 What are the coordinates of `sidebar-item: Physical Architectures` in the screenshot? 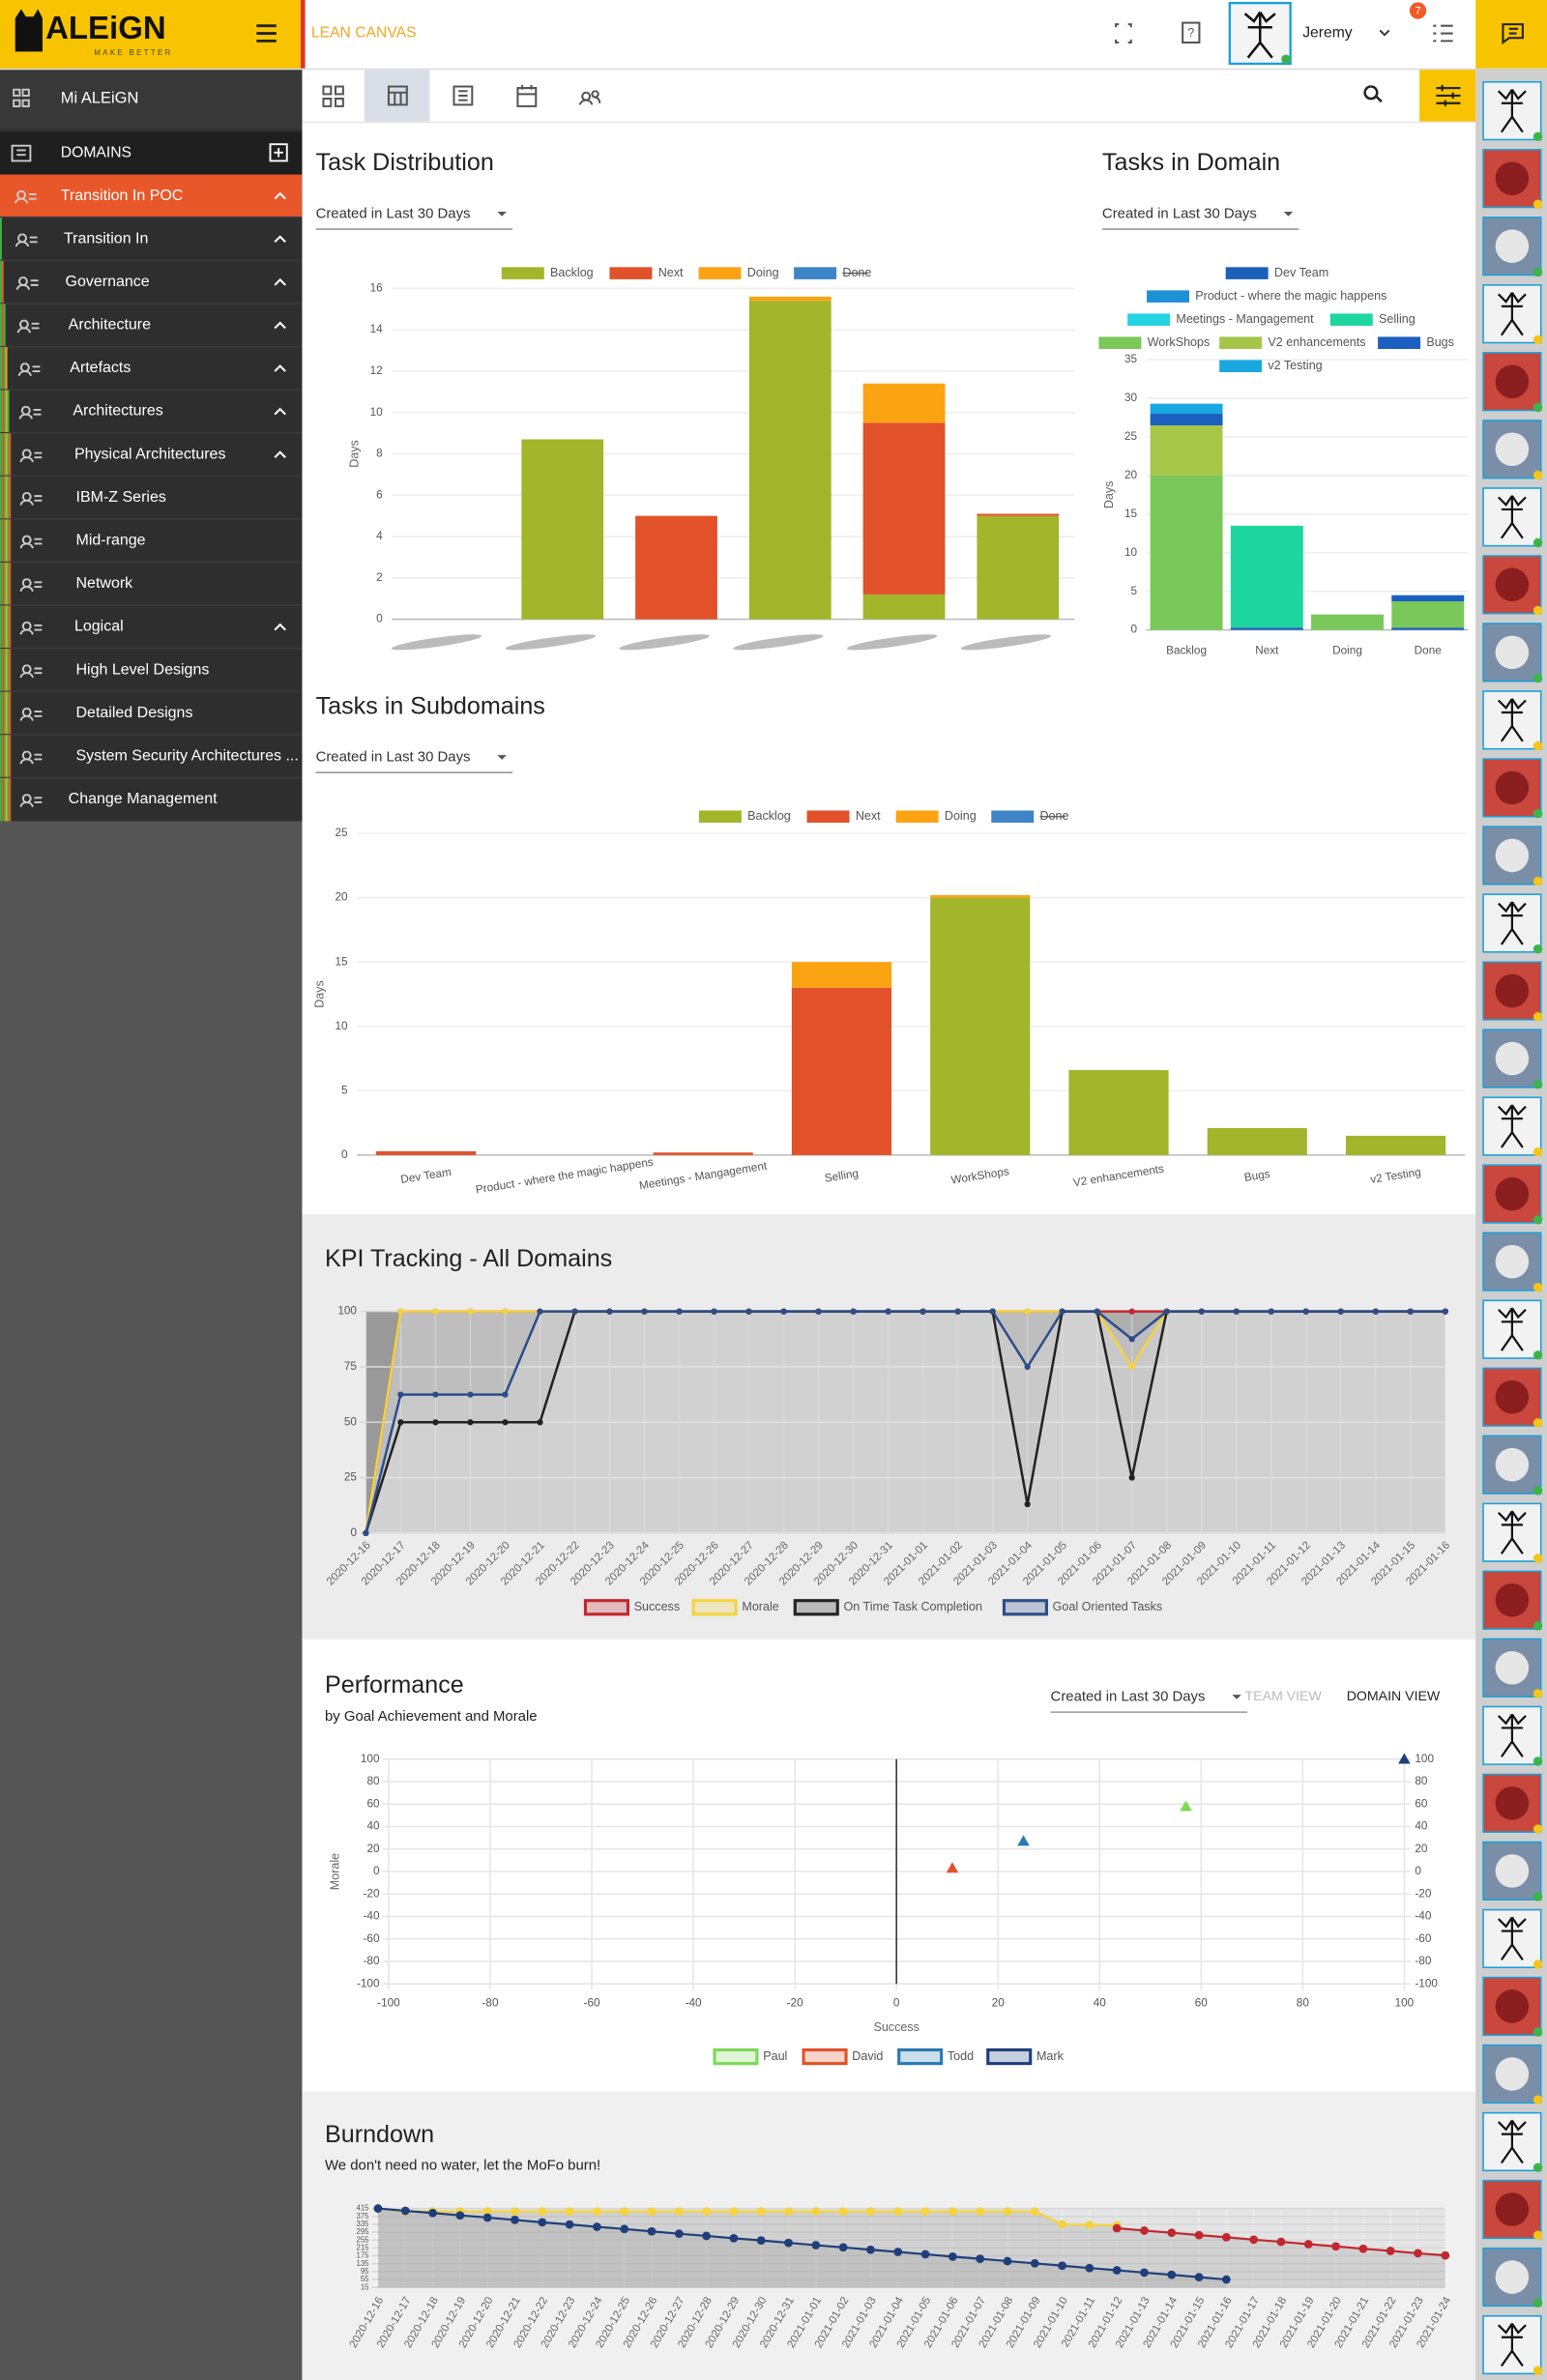 It's located at (150, 454).